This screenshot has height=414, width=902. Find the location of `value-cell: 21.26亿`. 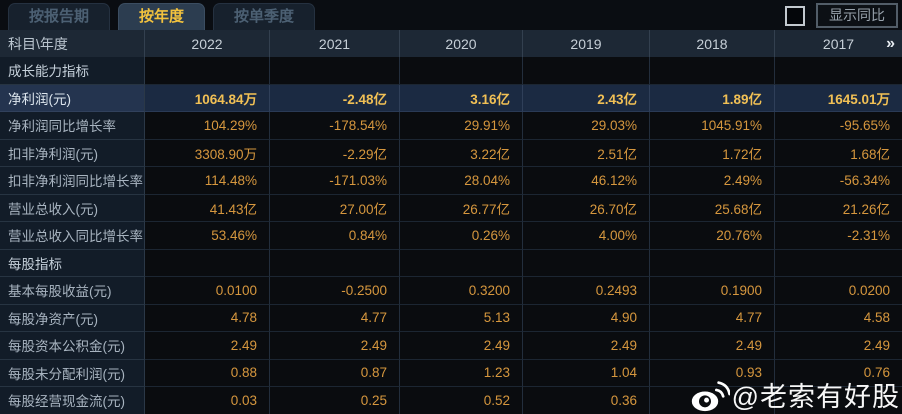

value-cell: 21.26亿 is located at coordinates (838, 208).